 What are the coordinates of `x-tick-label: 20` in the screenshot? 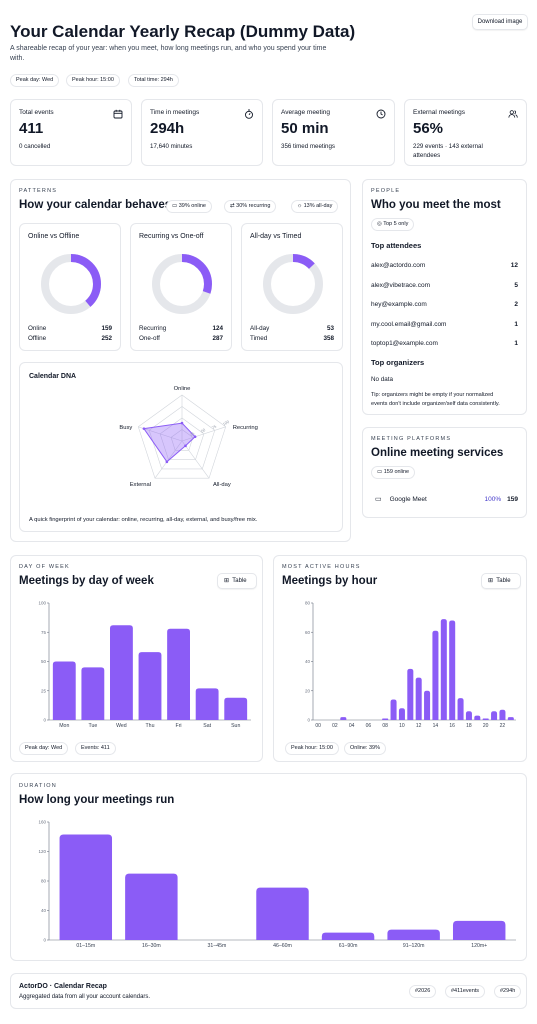 It's located at (486, 726).